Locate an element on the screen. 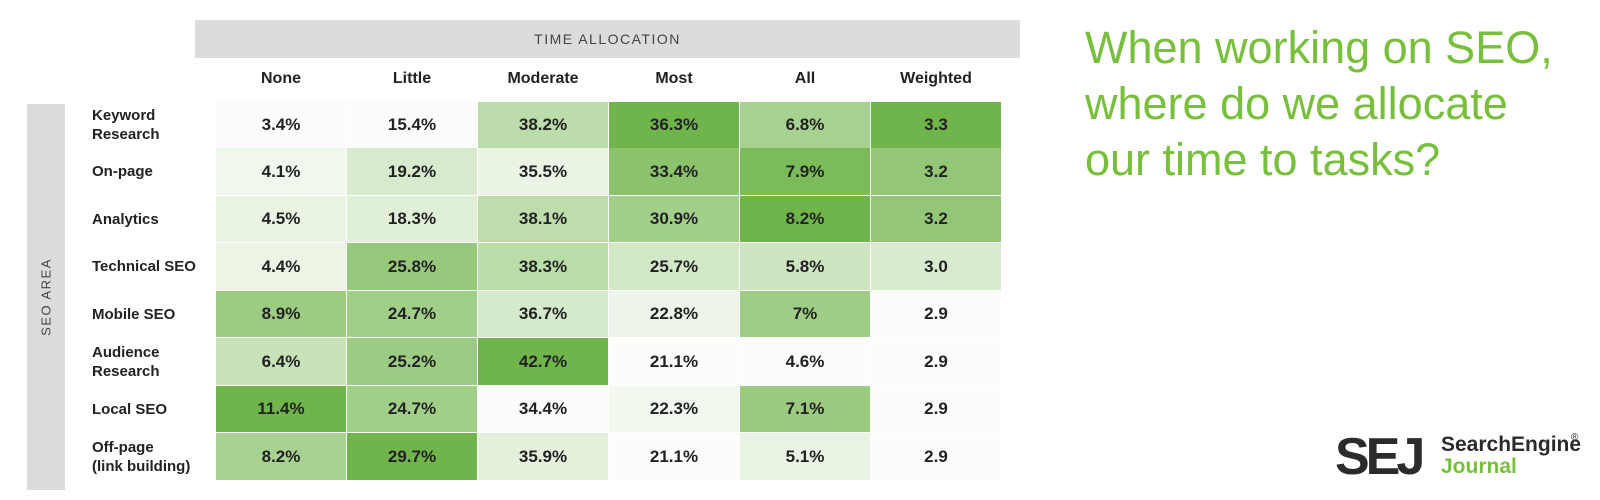 The image size is (1600, 500). heatmap-cell: 4.6% is located at coordinates (805, 361).